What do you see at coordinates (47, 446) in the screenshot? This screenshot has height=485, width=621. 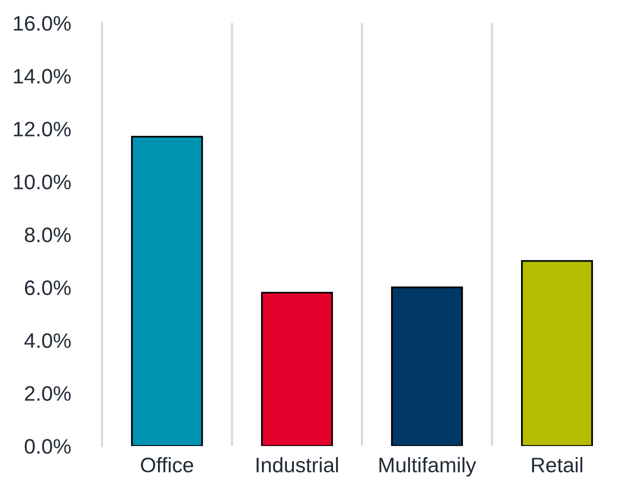 I see `y-tick-label: 0.0%` at bounding box center [47, 446].